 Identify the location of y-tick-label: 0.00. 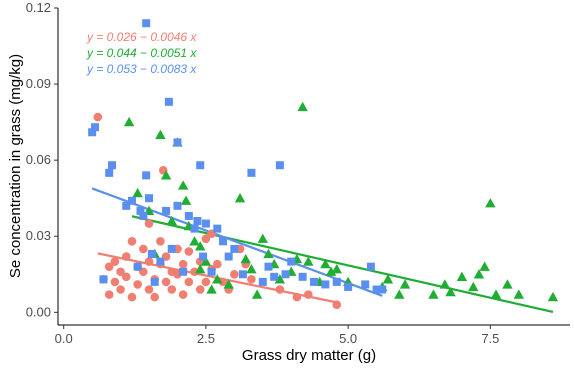
(38, 311).